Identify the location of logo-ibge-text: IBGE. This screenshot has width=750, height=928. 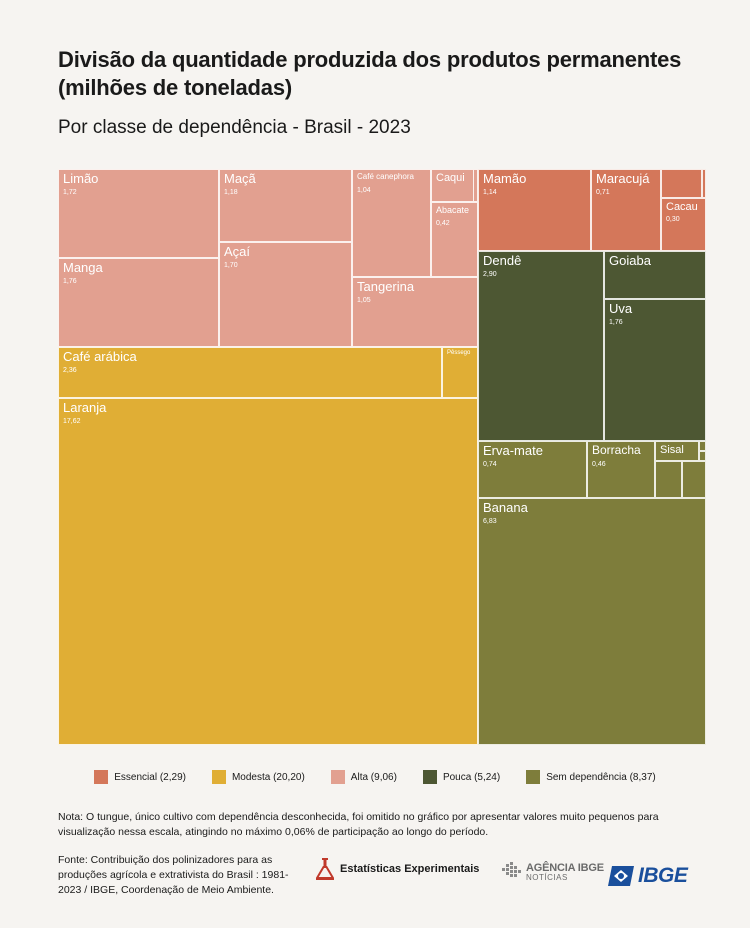
(663, 875).